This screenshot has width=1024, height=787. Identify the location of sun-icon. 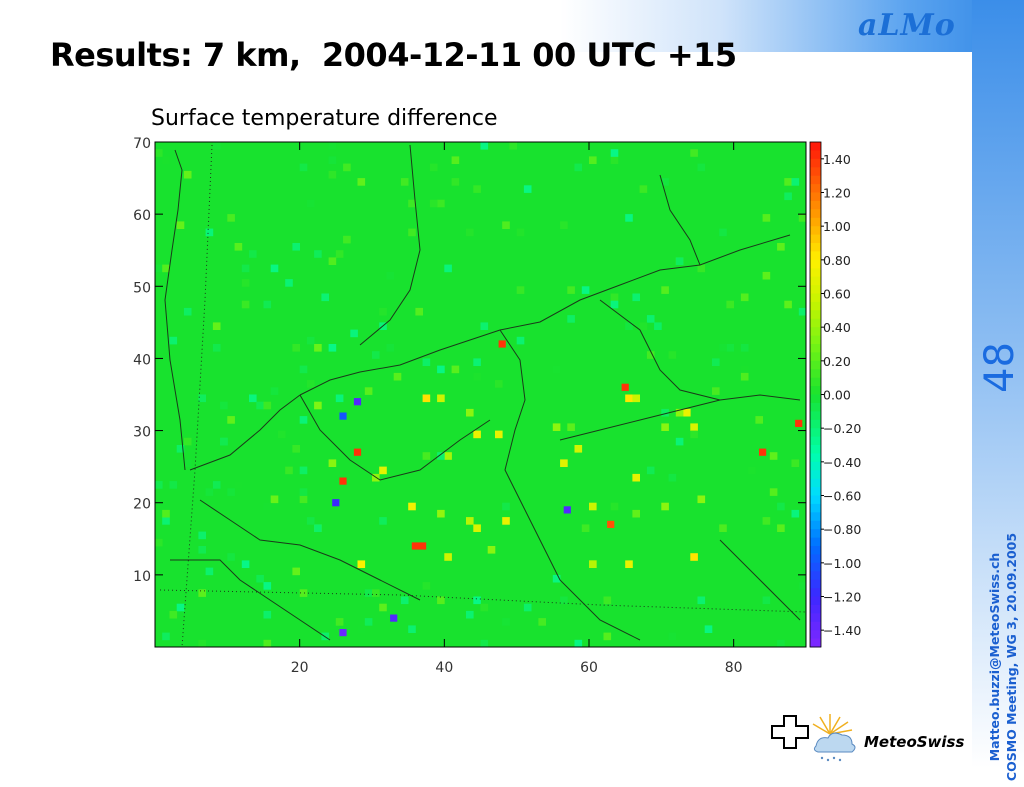
(832, 724).